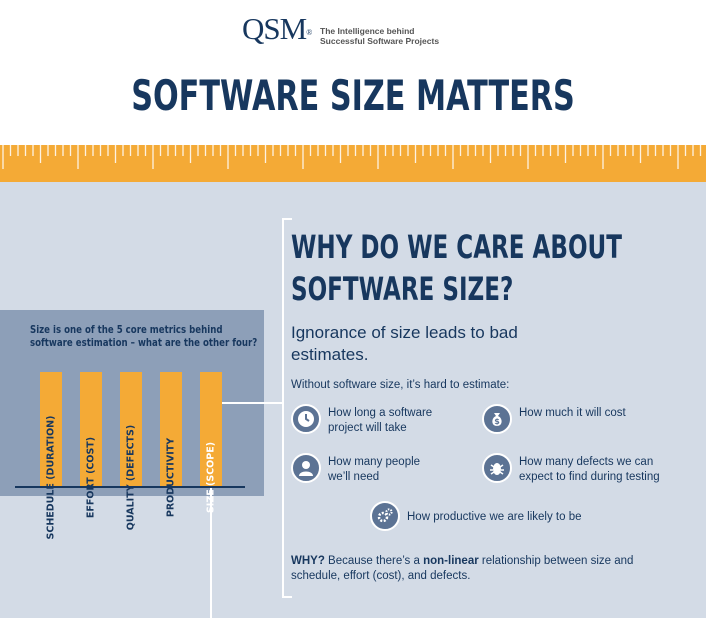 This screenshot has height=618, width=706. What do you see at coordinates (171, 477) in the screenshot?
I see `metric-label: PRODUCTIVITY` at bounding box center [171, 477].